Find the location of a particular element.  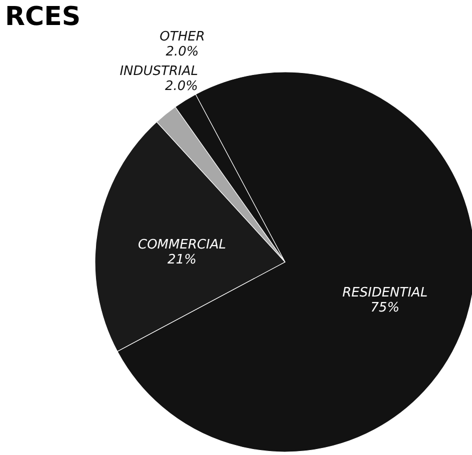

data-label: 75% is located at coordinates (385, 308).